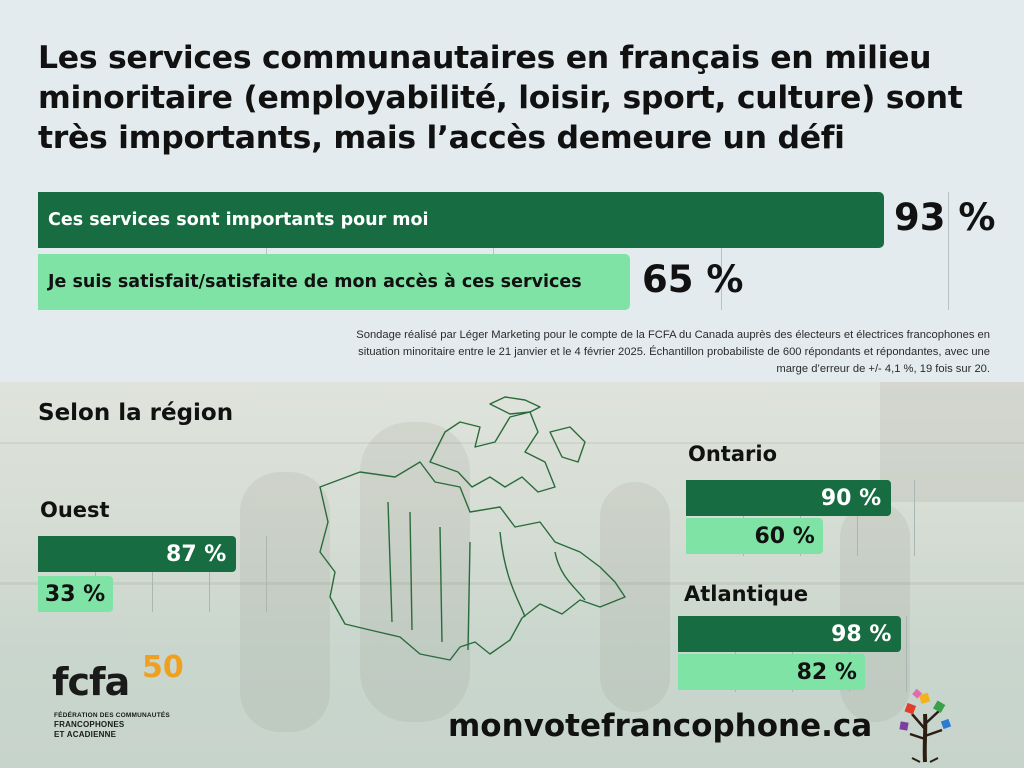  Describe the element at coordinates (137, 554) in the screenshot. I see `ouest-bar-important: 87 %` at that location.